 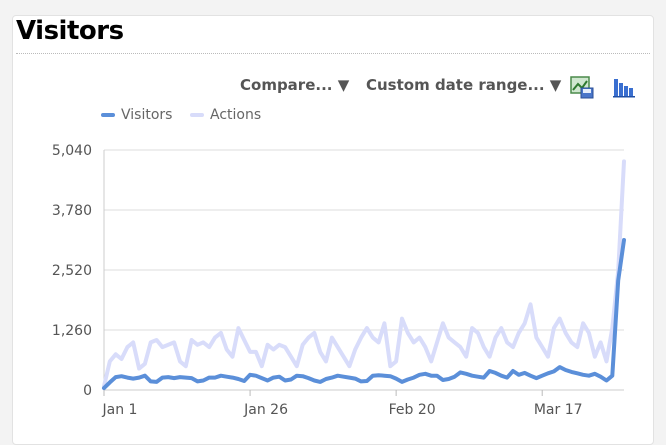 I want to click on x-tick-label: Jan 1, so click(x=120, y=410).